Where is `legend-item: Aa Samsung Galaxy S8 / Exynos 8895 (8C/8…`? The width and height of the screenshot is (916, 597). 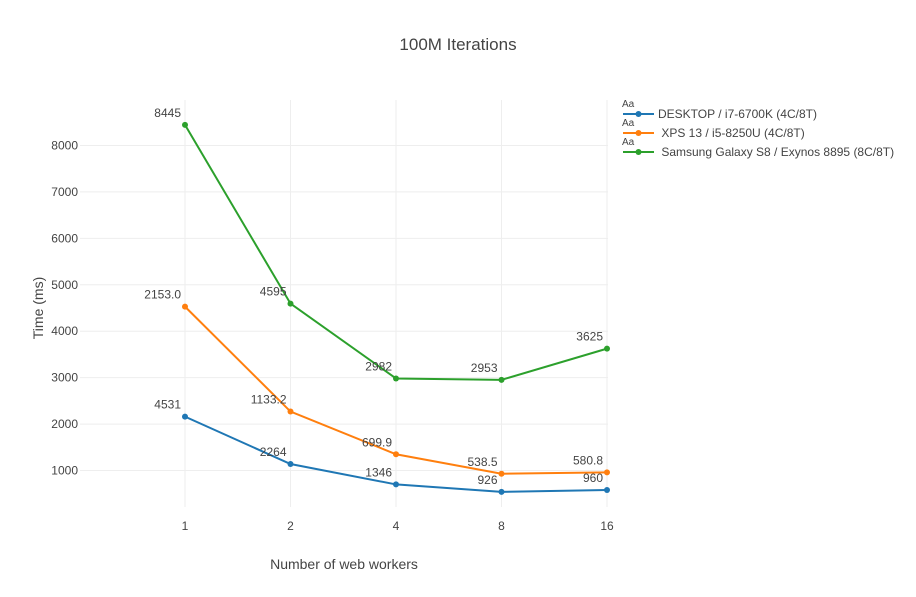
legend-item: Aa Samsung Galaxy S8 / Exynos 8895 (8C/8… is located at coordinates (758, 148).